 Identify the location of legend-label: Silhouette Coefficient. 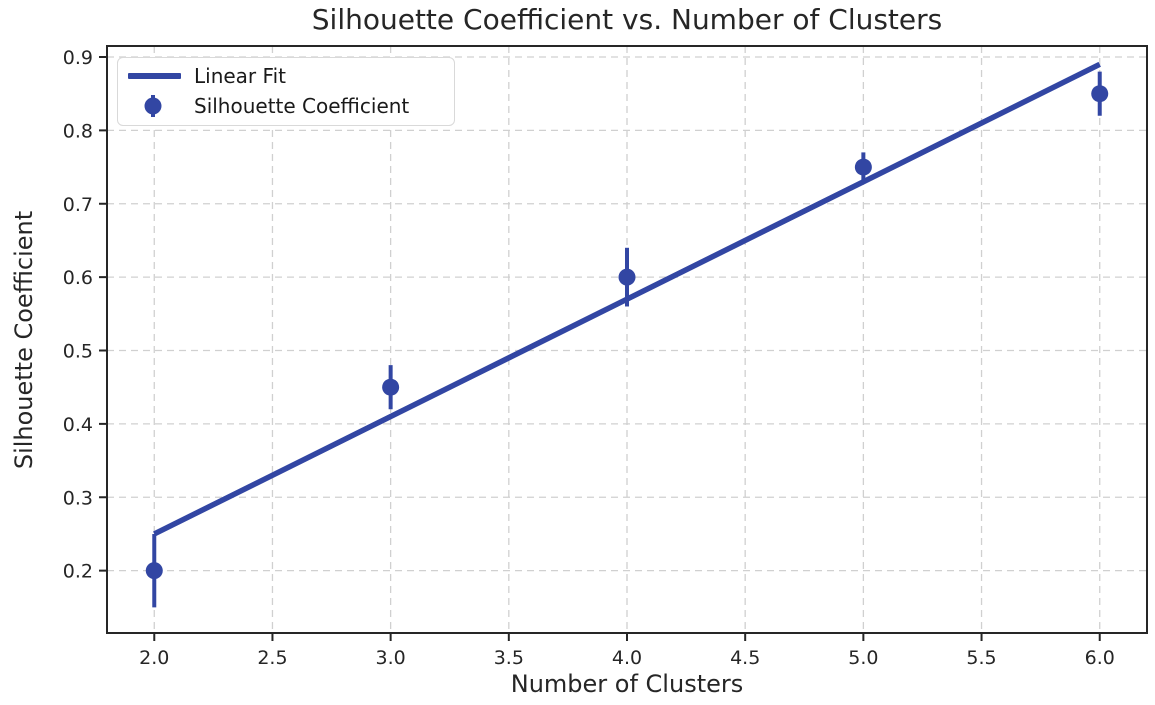
(302, 106).